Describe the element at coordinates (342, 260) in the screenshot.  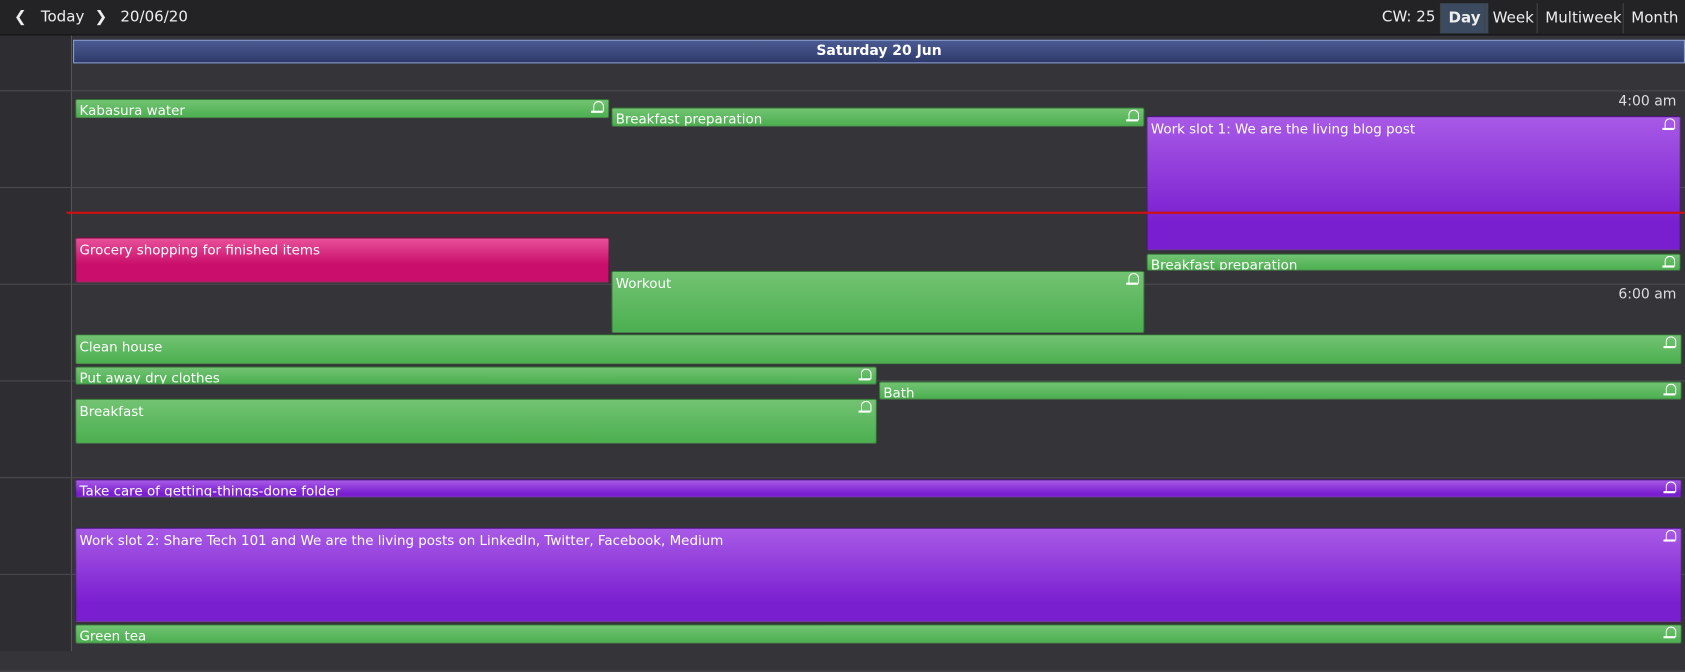
I see `event: Grocery shopping for finished items` at that location.